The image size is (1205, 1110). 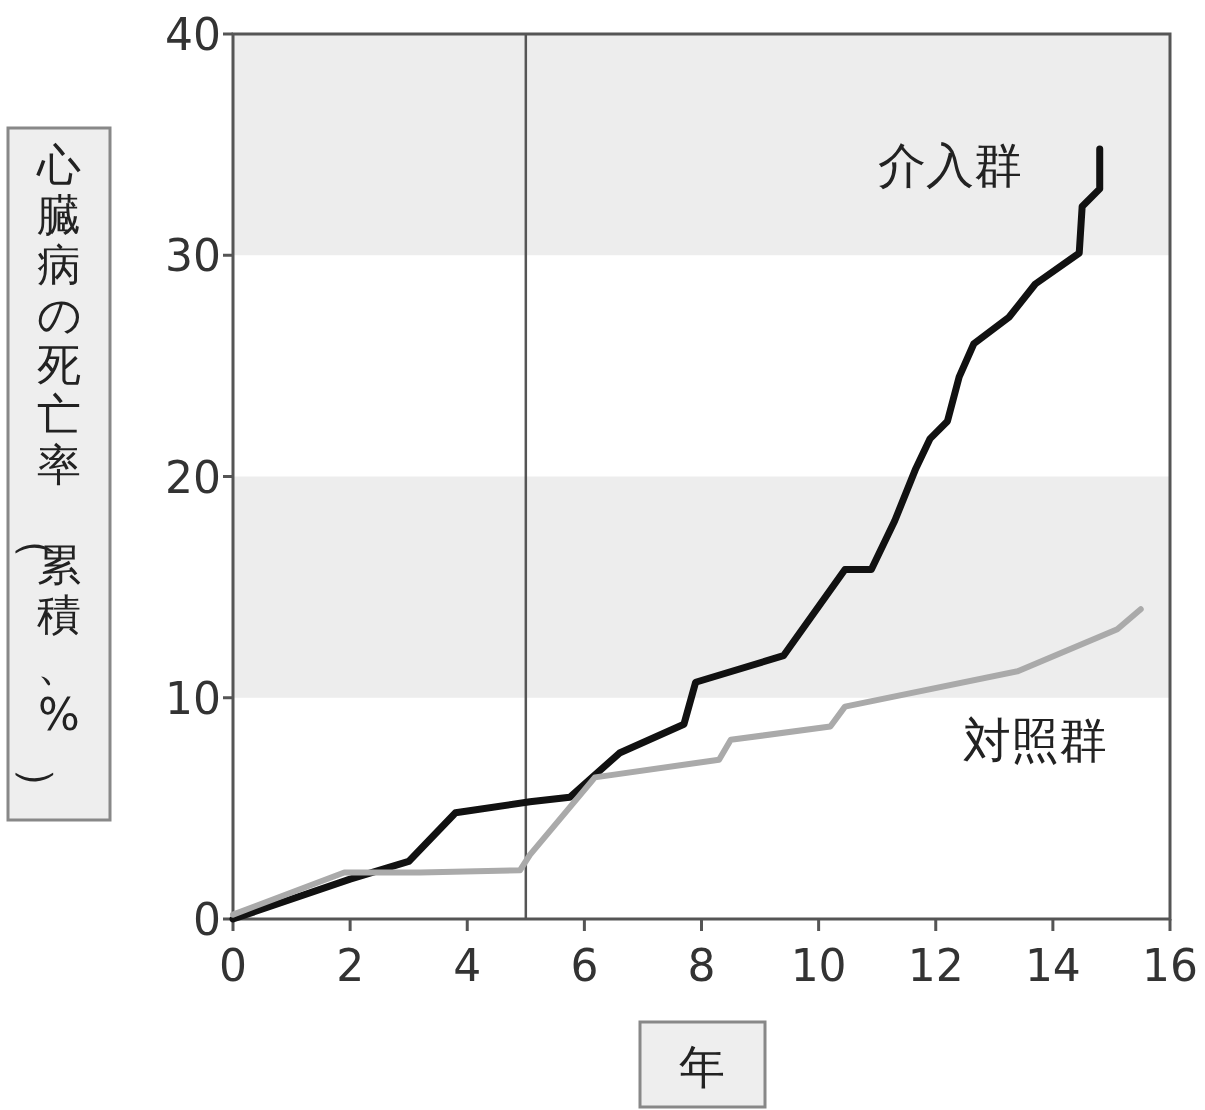 I want to click on x-tick-label: 10, so click(x=818, y=965).